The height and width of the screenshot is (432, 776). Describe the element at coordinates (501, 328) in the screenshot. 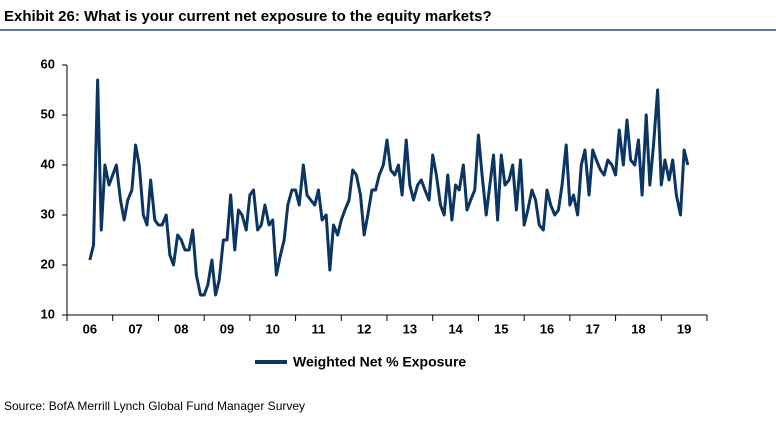

I see `x-tick-label: 15` at that location.